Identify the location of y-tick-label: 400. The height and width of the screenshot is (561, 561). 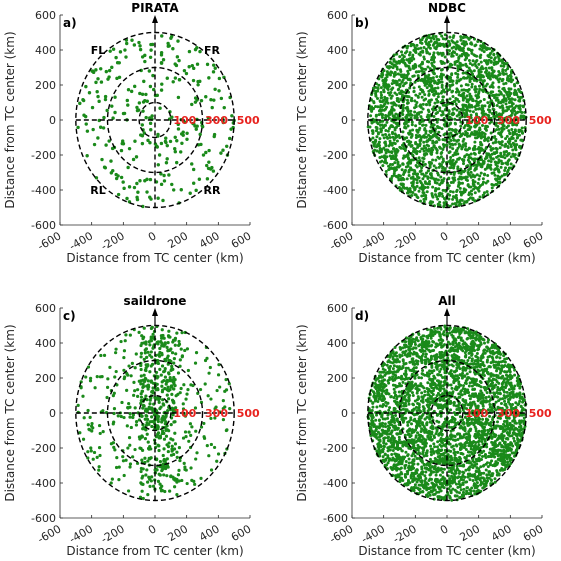
(337, 50).